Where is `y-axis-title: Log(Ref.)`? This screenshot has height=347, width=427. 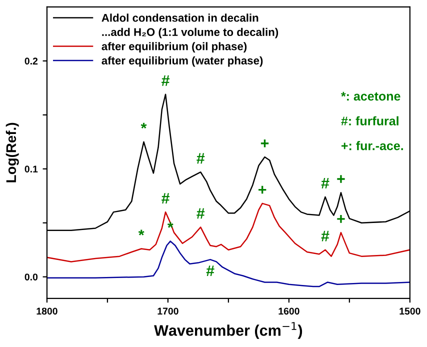
y-axis-title: Log(Ref.) is located at coordinates (12, 152).